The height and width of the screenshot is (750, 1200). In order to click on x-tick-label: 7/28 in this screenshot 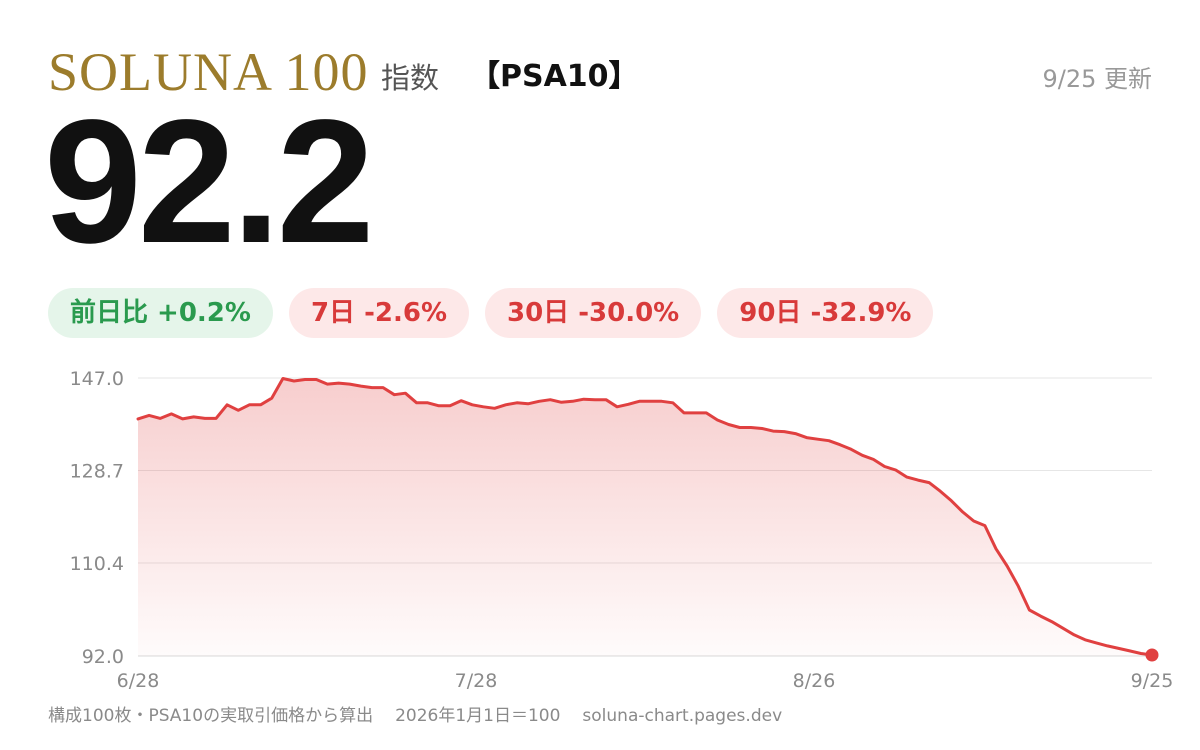, I will do `click(476, 681)`.